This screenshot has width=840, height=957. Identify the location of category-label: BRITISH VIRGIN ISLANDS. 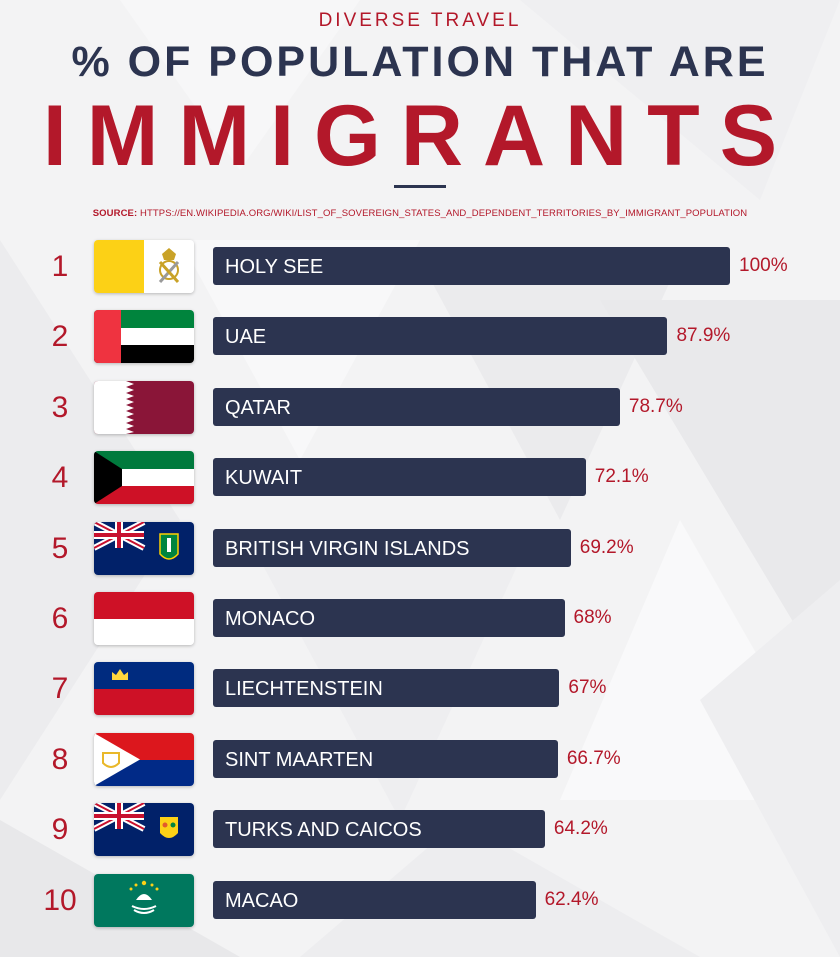
(347, 548).